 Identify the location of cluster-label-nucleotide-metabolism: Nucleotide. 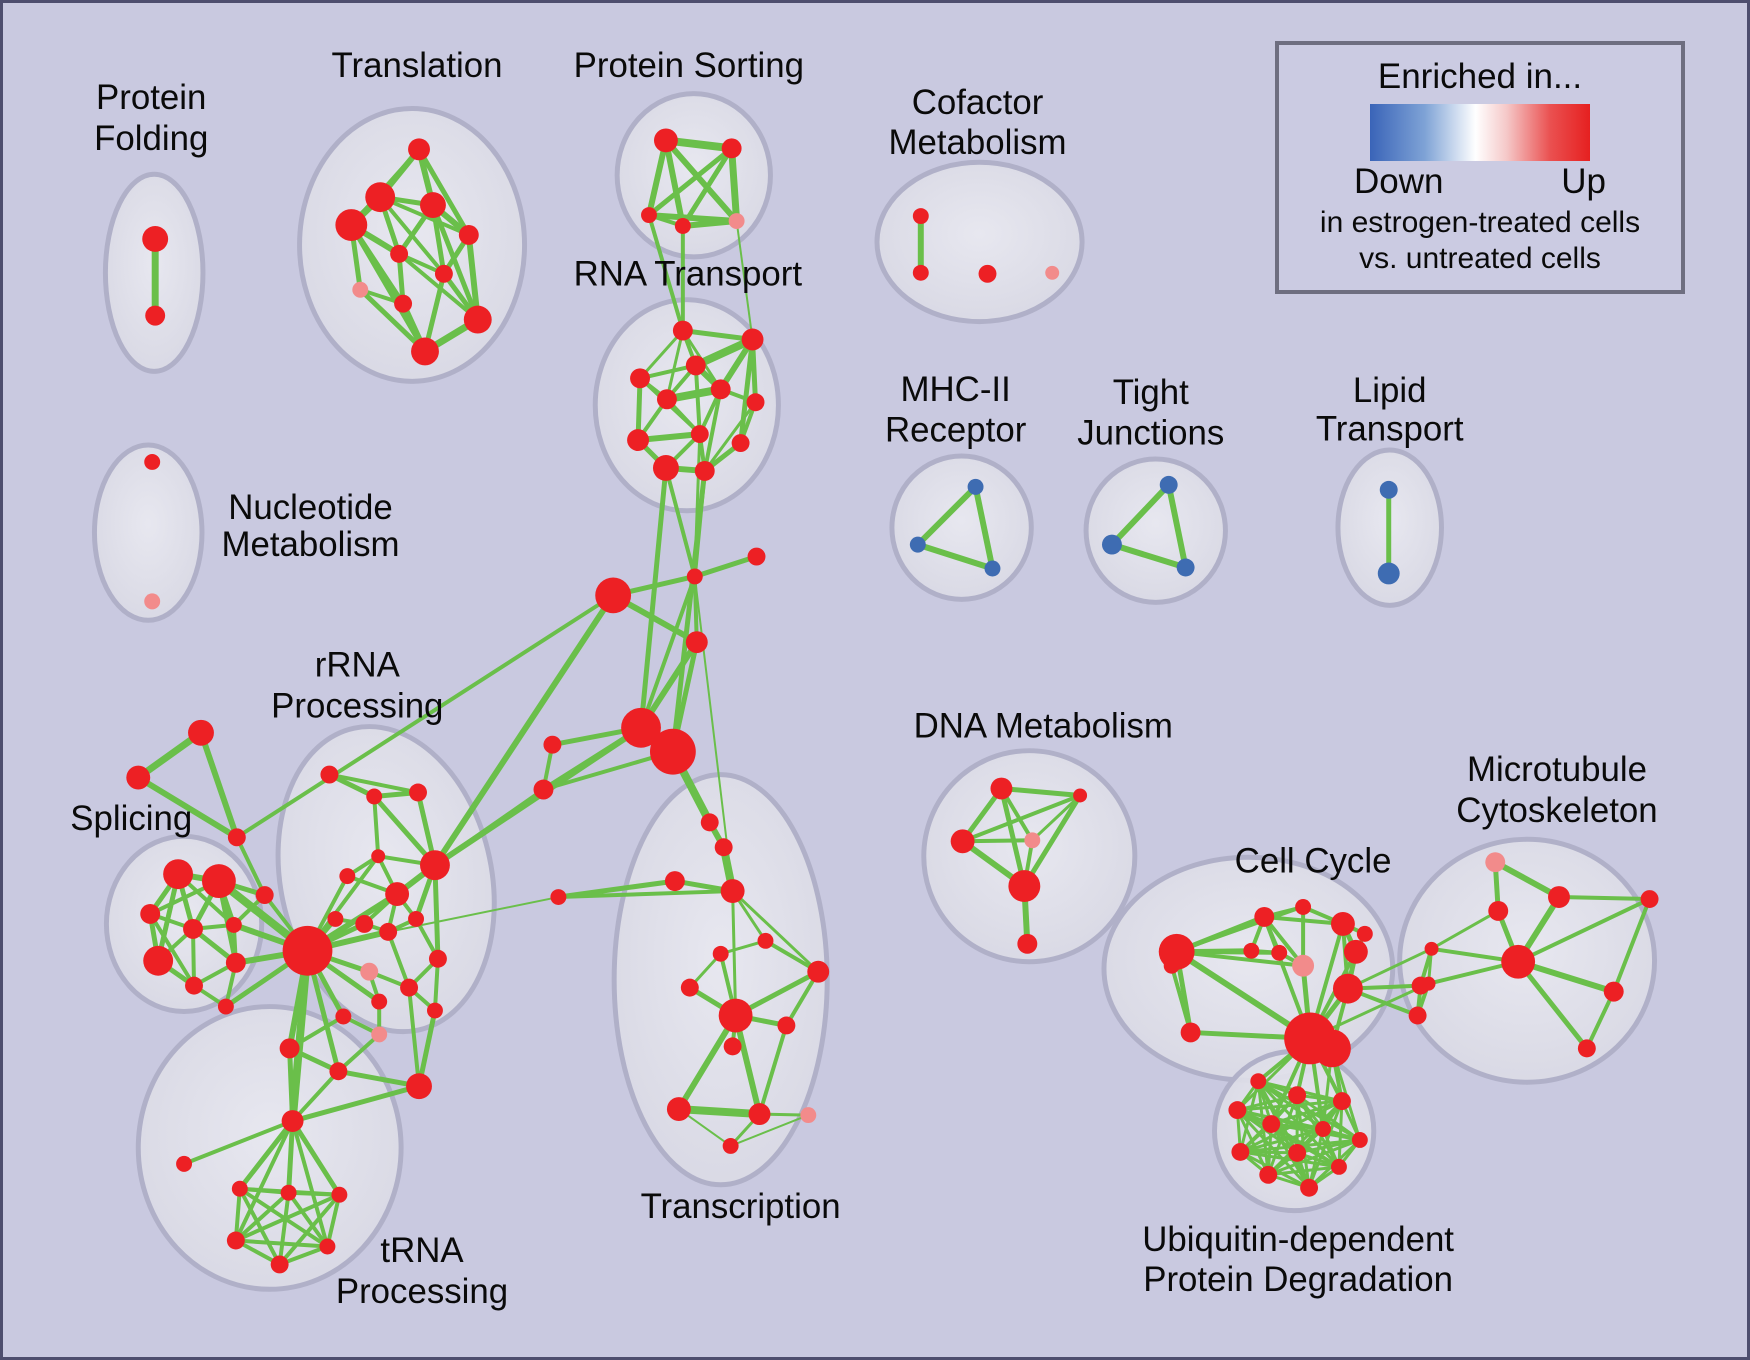
(310, 507).